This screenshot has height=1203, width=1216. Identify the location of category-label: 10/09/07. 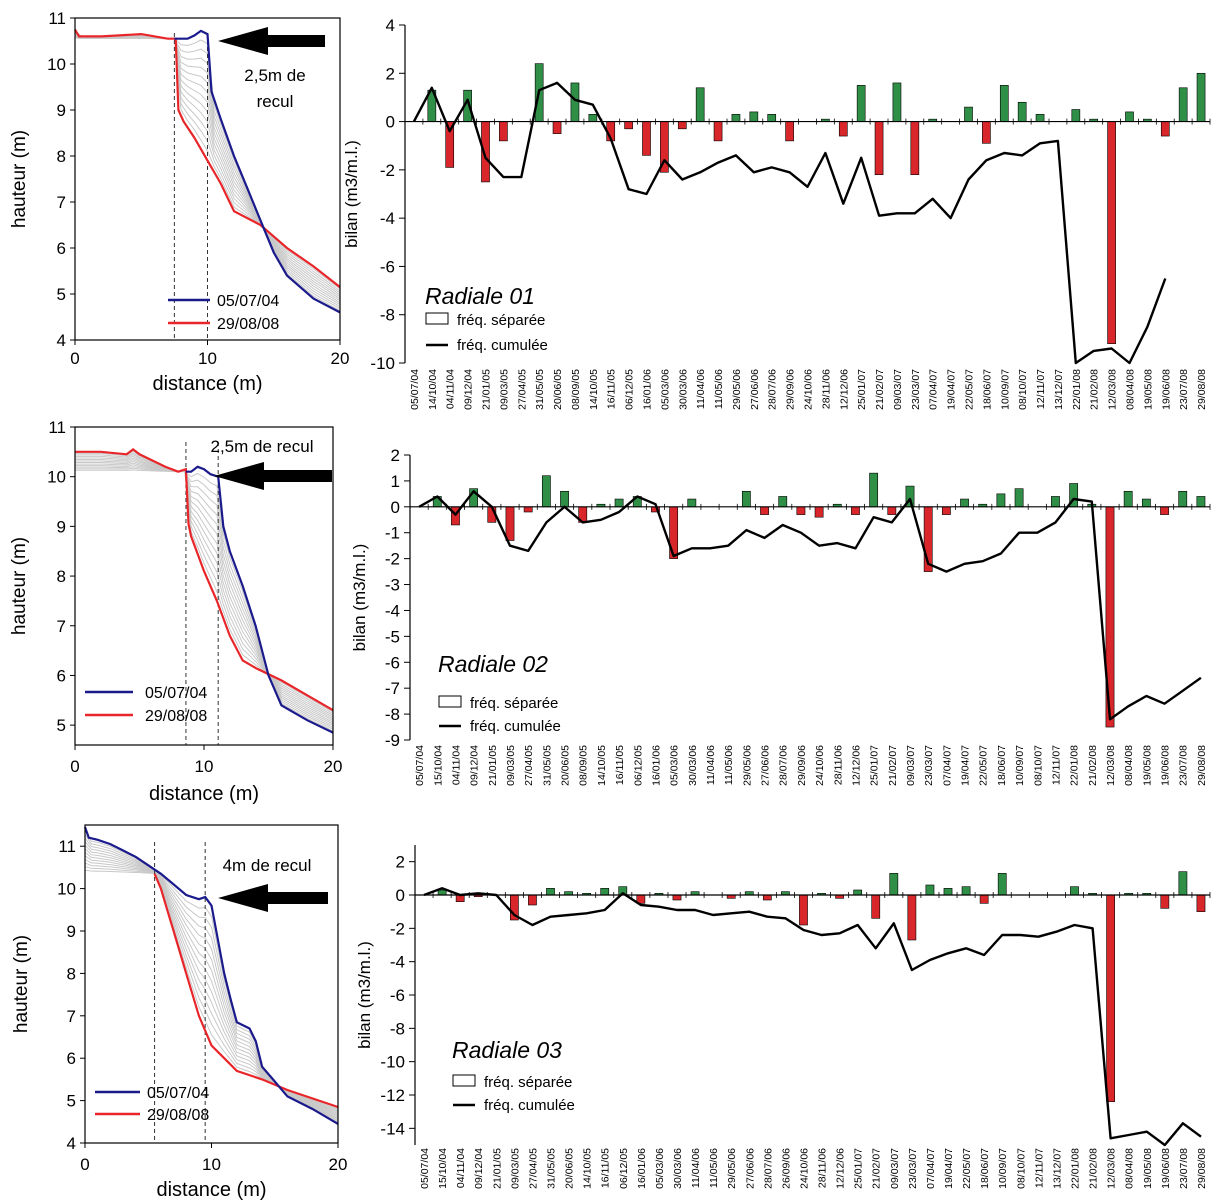
(1003, 1168).